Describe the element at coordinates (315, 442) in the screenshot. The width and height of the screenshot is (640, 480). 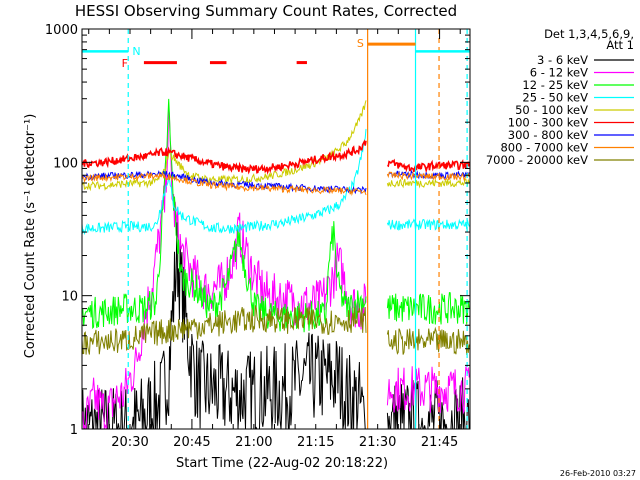
I see `x-tick-label: 21:15` at that location.